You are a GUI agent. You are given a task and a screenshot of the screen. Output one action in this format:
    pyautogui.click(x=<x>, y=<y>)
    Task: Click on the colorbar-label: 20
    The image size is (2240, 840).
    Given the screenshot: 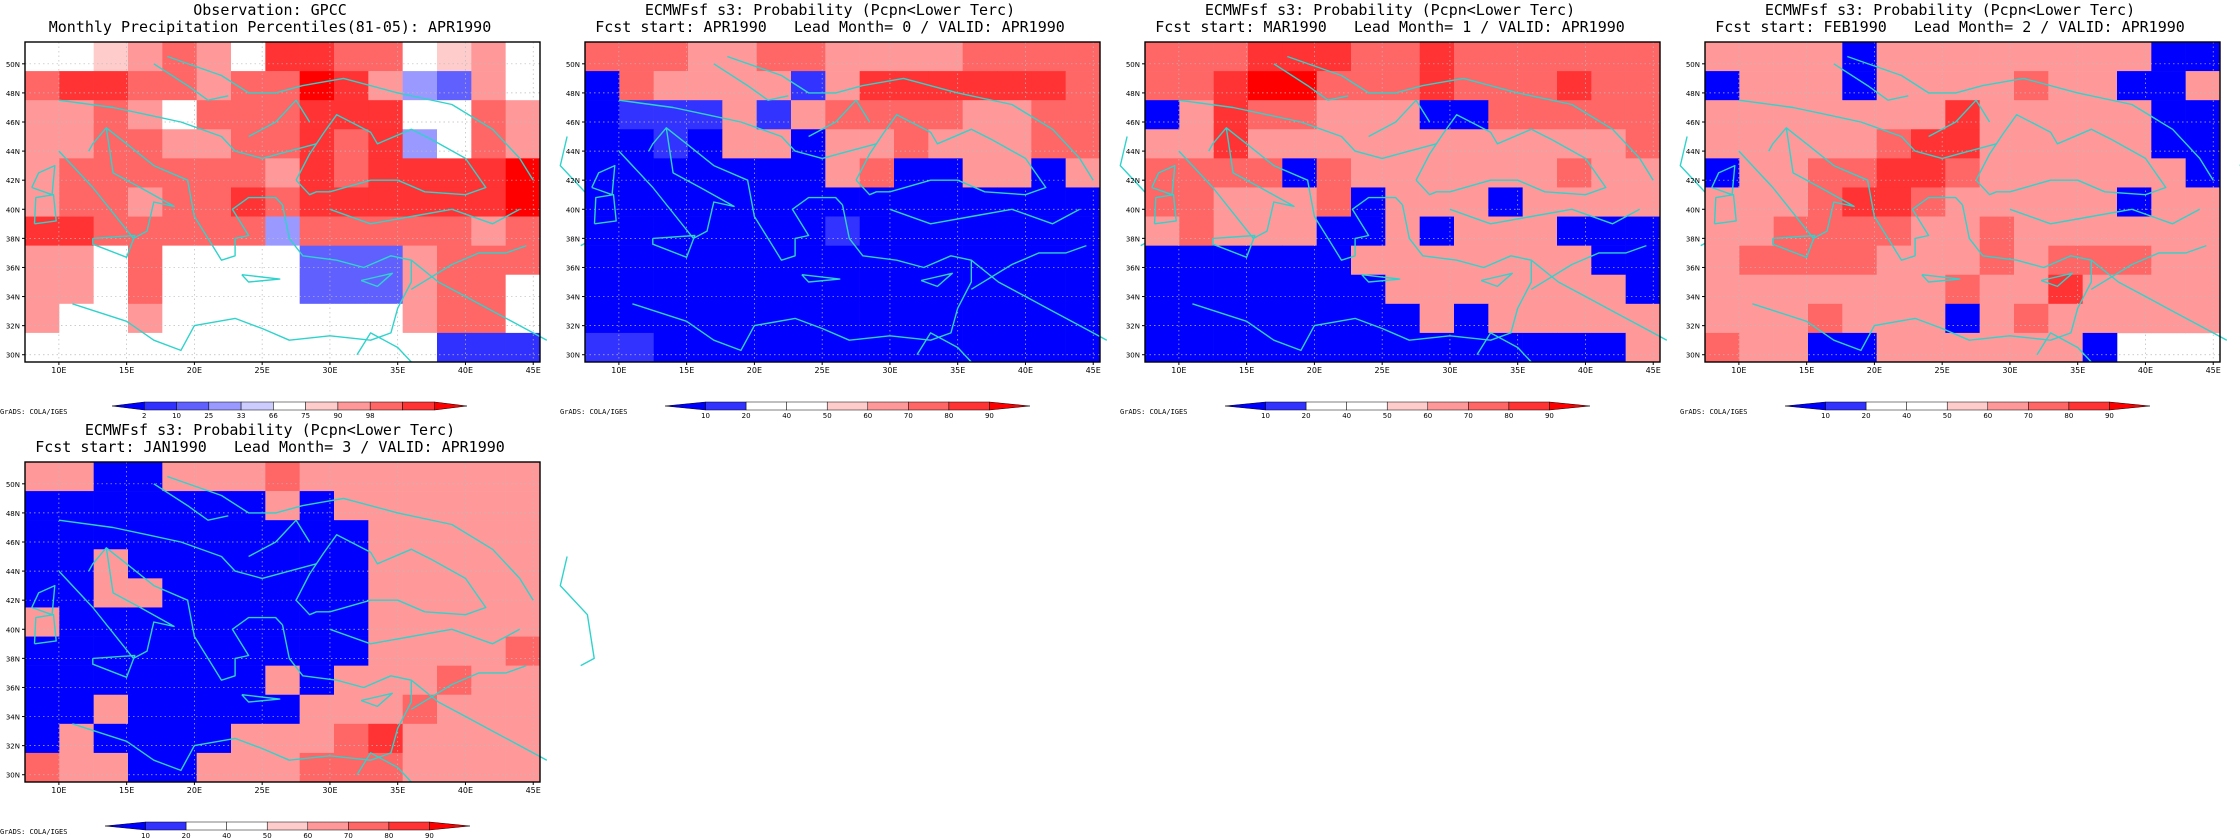 What is the action you would take?
    pyautogui.click(x=186, y=836)
    